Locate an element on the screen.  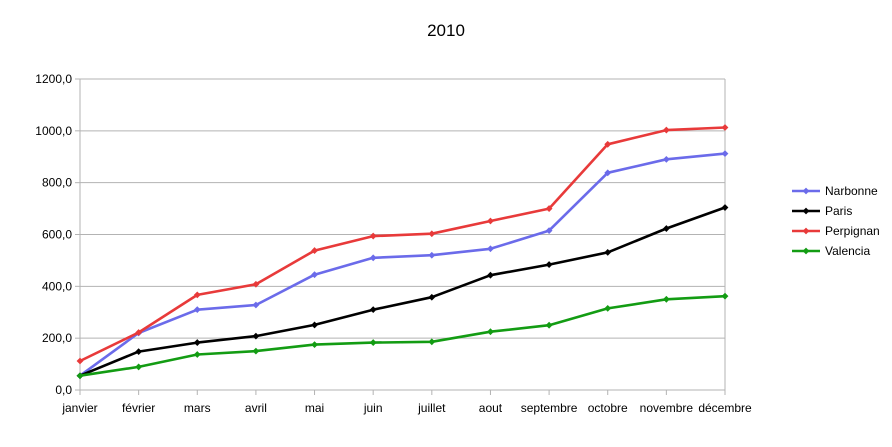
legend: Narbonne Paris Perpignan Valencia is located at coordinates (836, 221).